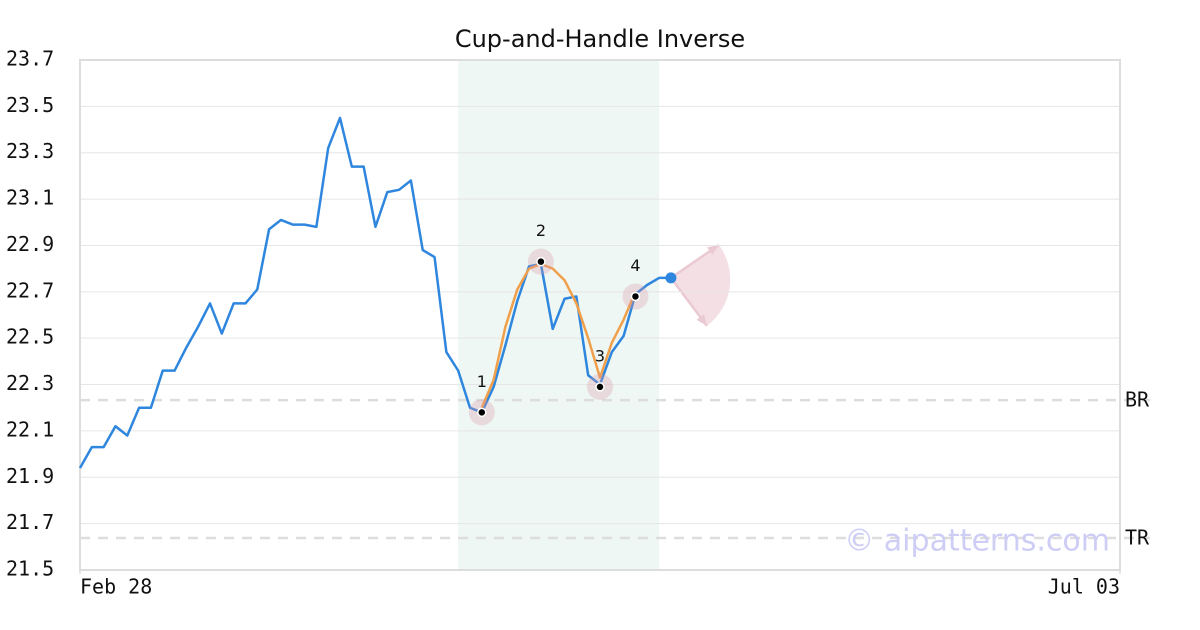 This screenshot has height=630, width=1200. I want to click on pivot-label: 4, so click(635, 265).